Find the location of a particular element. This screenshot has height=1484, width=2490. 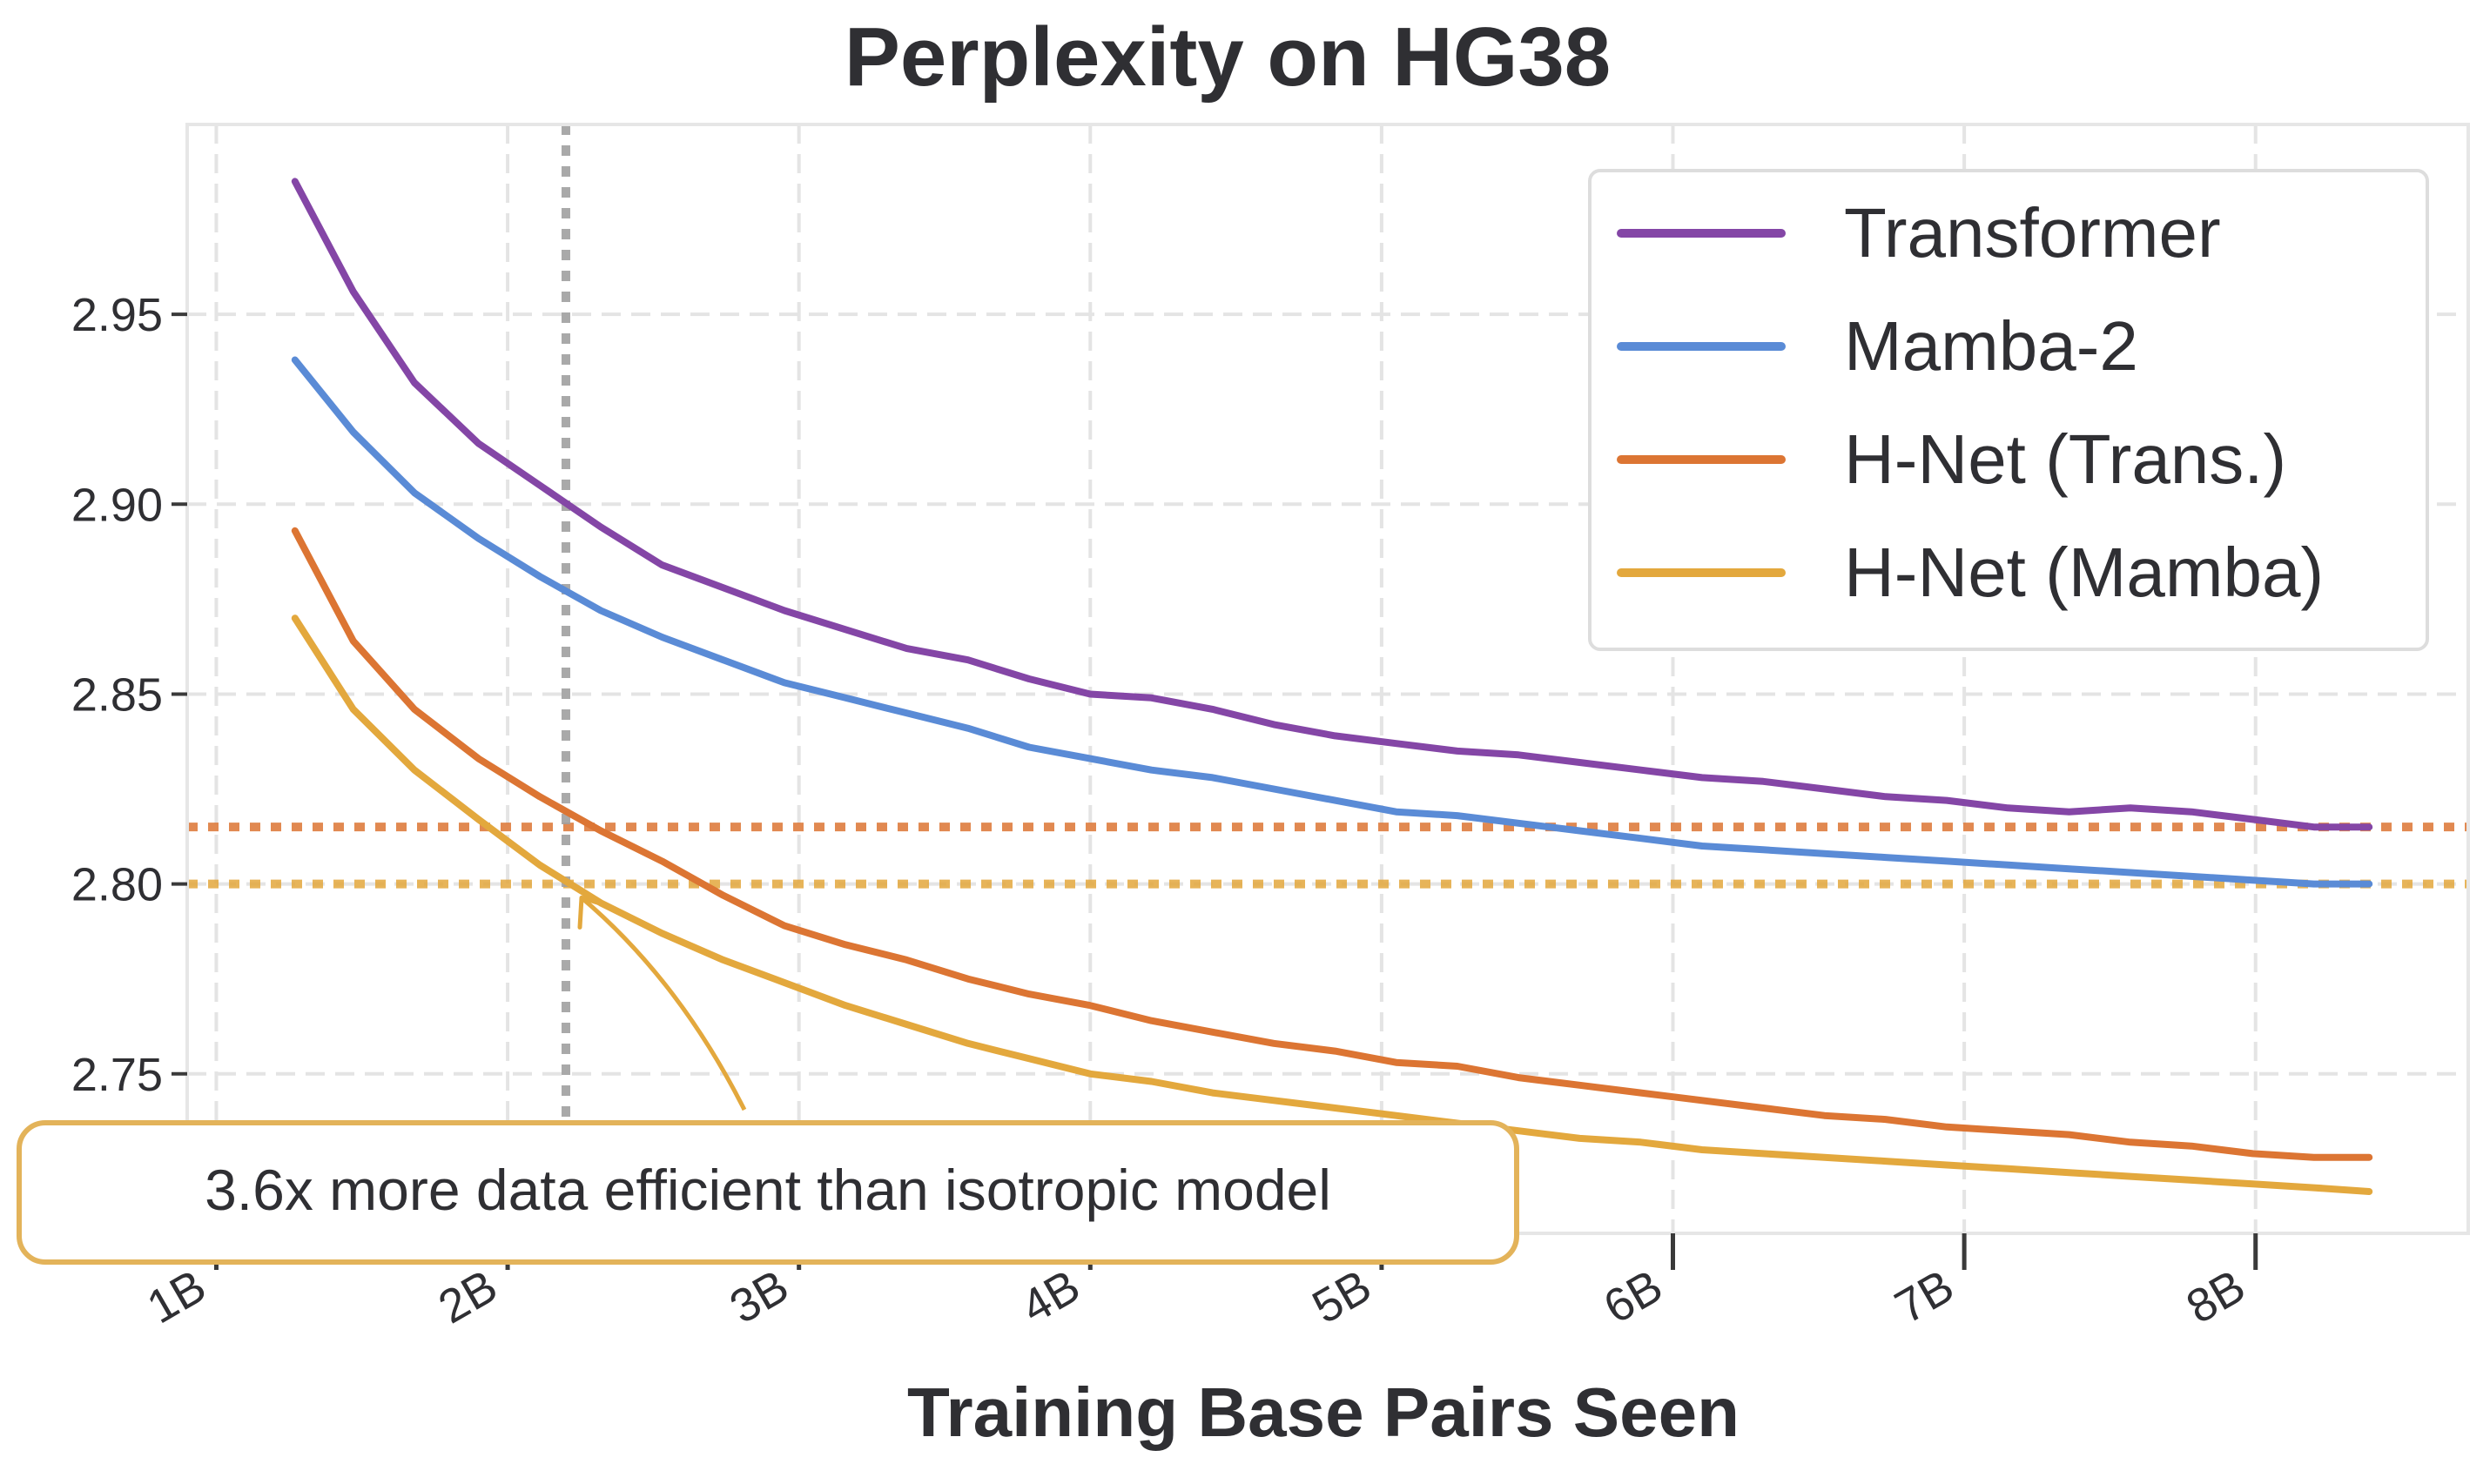

legend-box is located at coordinates (2008, 410).